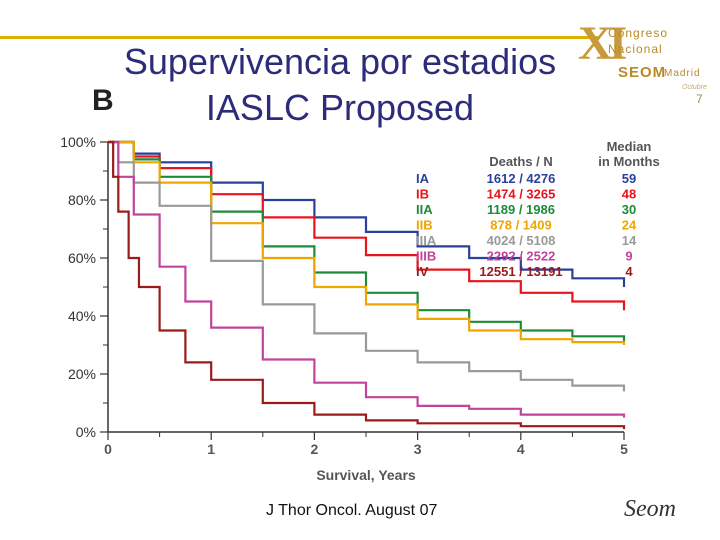 The image size is (720, 540). What do you see at coordinates (426, 240) in the screenshot?
I see `legend-stage: IIIA` at bounding box center [426, 240].